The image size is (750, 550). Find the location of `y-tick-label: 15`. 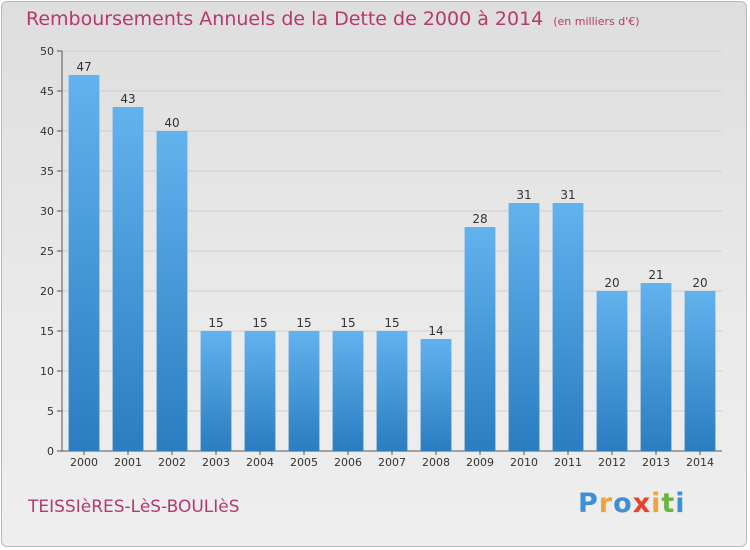

y-tick-label: 15 is located at coordinates (47, 331).